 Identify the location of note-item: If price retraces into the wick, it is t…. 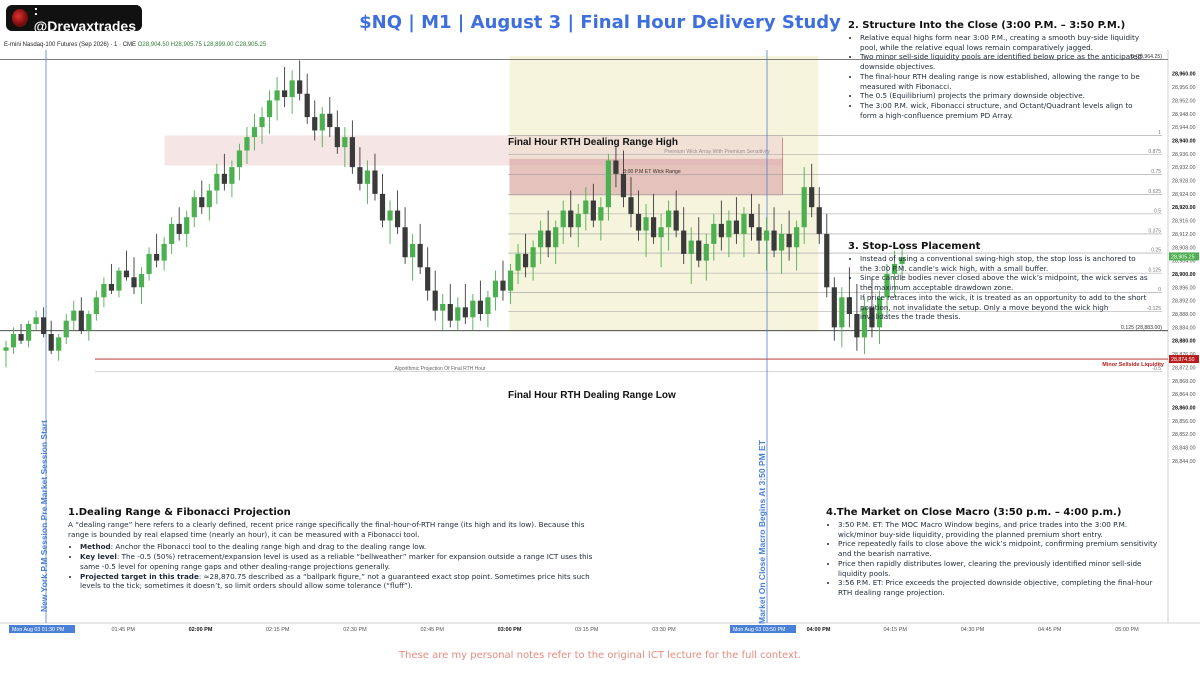
(1004, 307).